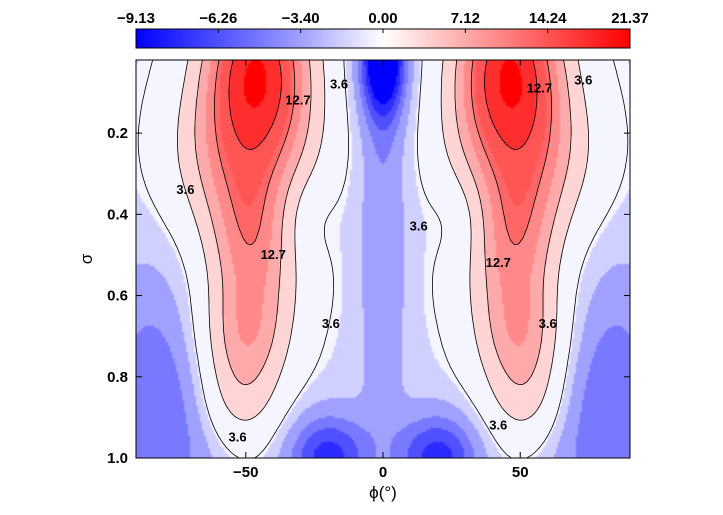 The width and height of the screenshot is (723, 515). Describe the element at coordinates (117, 133) in the screenshot. I see `y-tick-label: 0.2` at that location.